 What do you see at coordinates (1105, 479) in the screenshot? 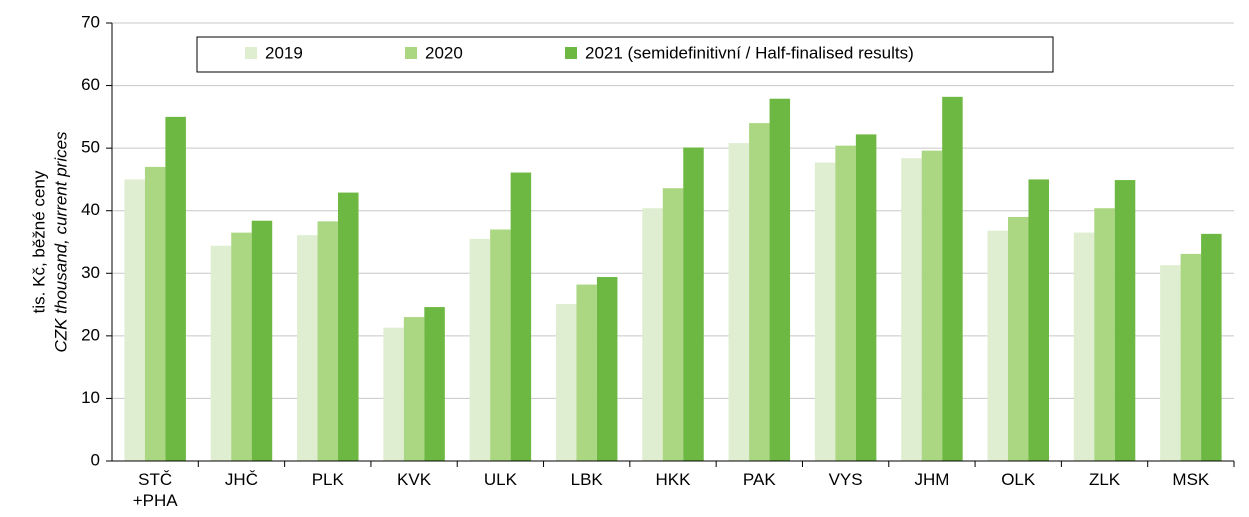
I see `x-tick-label: ZLK` at bounding box center [1105, 479].